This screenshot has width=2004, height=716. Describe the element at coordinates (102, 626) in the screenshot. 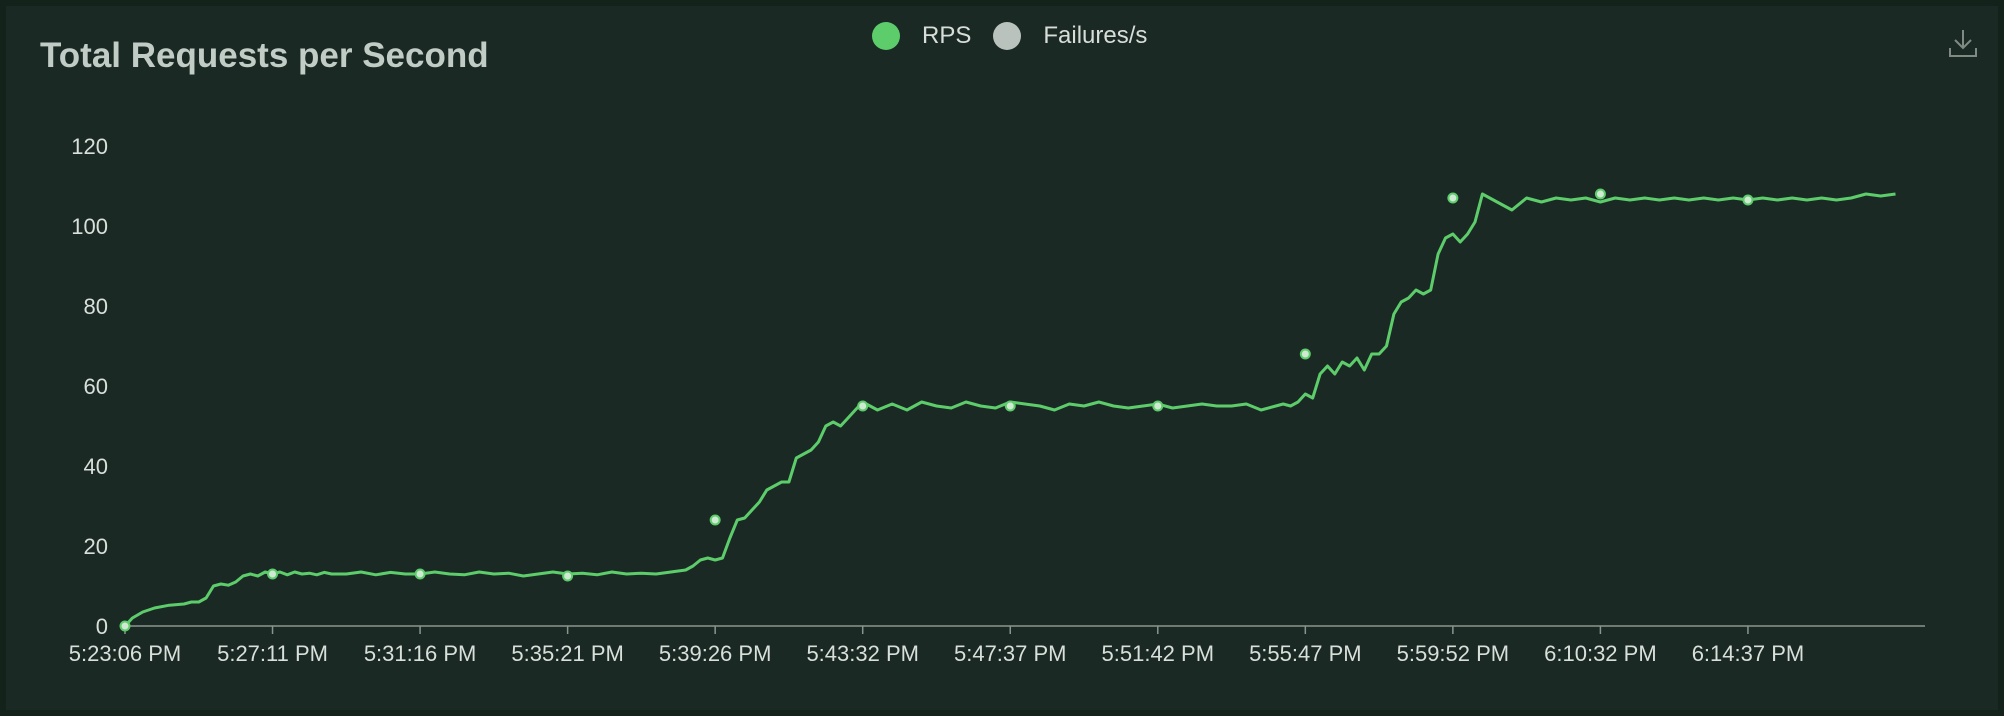

I see `y-tick-label: 0` at that location.